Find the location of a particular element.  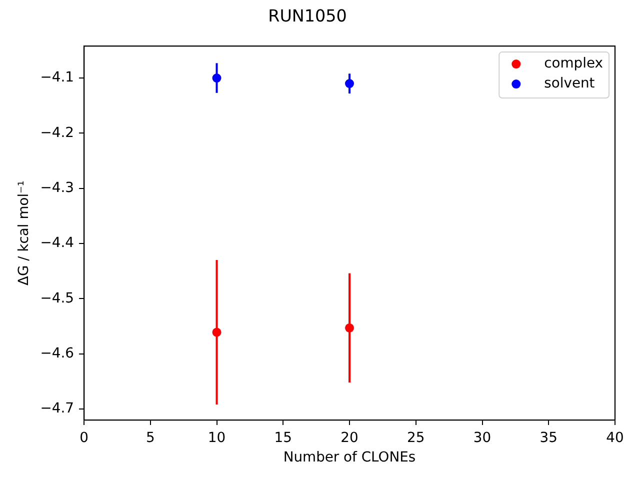

x-tick-label: 5 is located at coordinates (150, 438).